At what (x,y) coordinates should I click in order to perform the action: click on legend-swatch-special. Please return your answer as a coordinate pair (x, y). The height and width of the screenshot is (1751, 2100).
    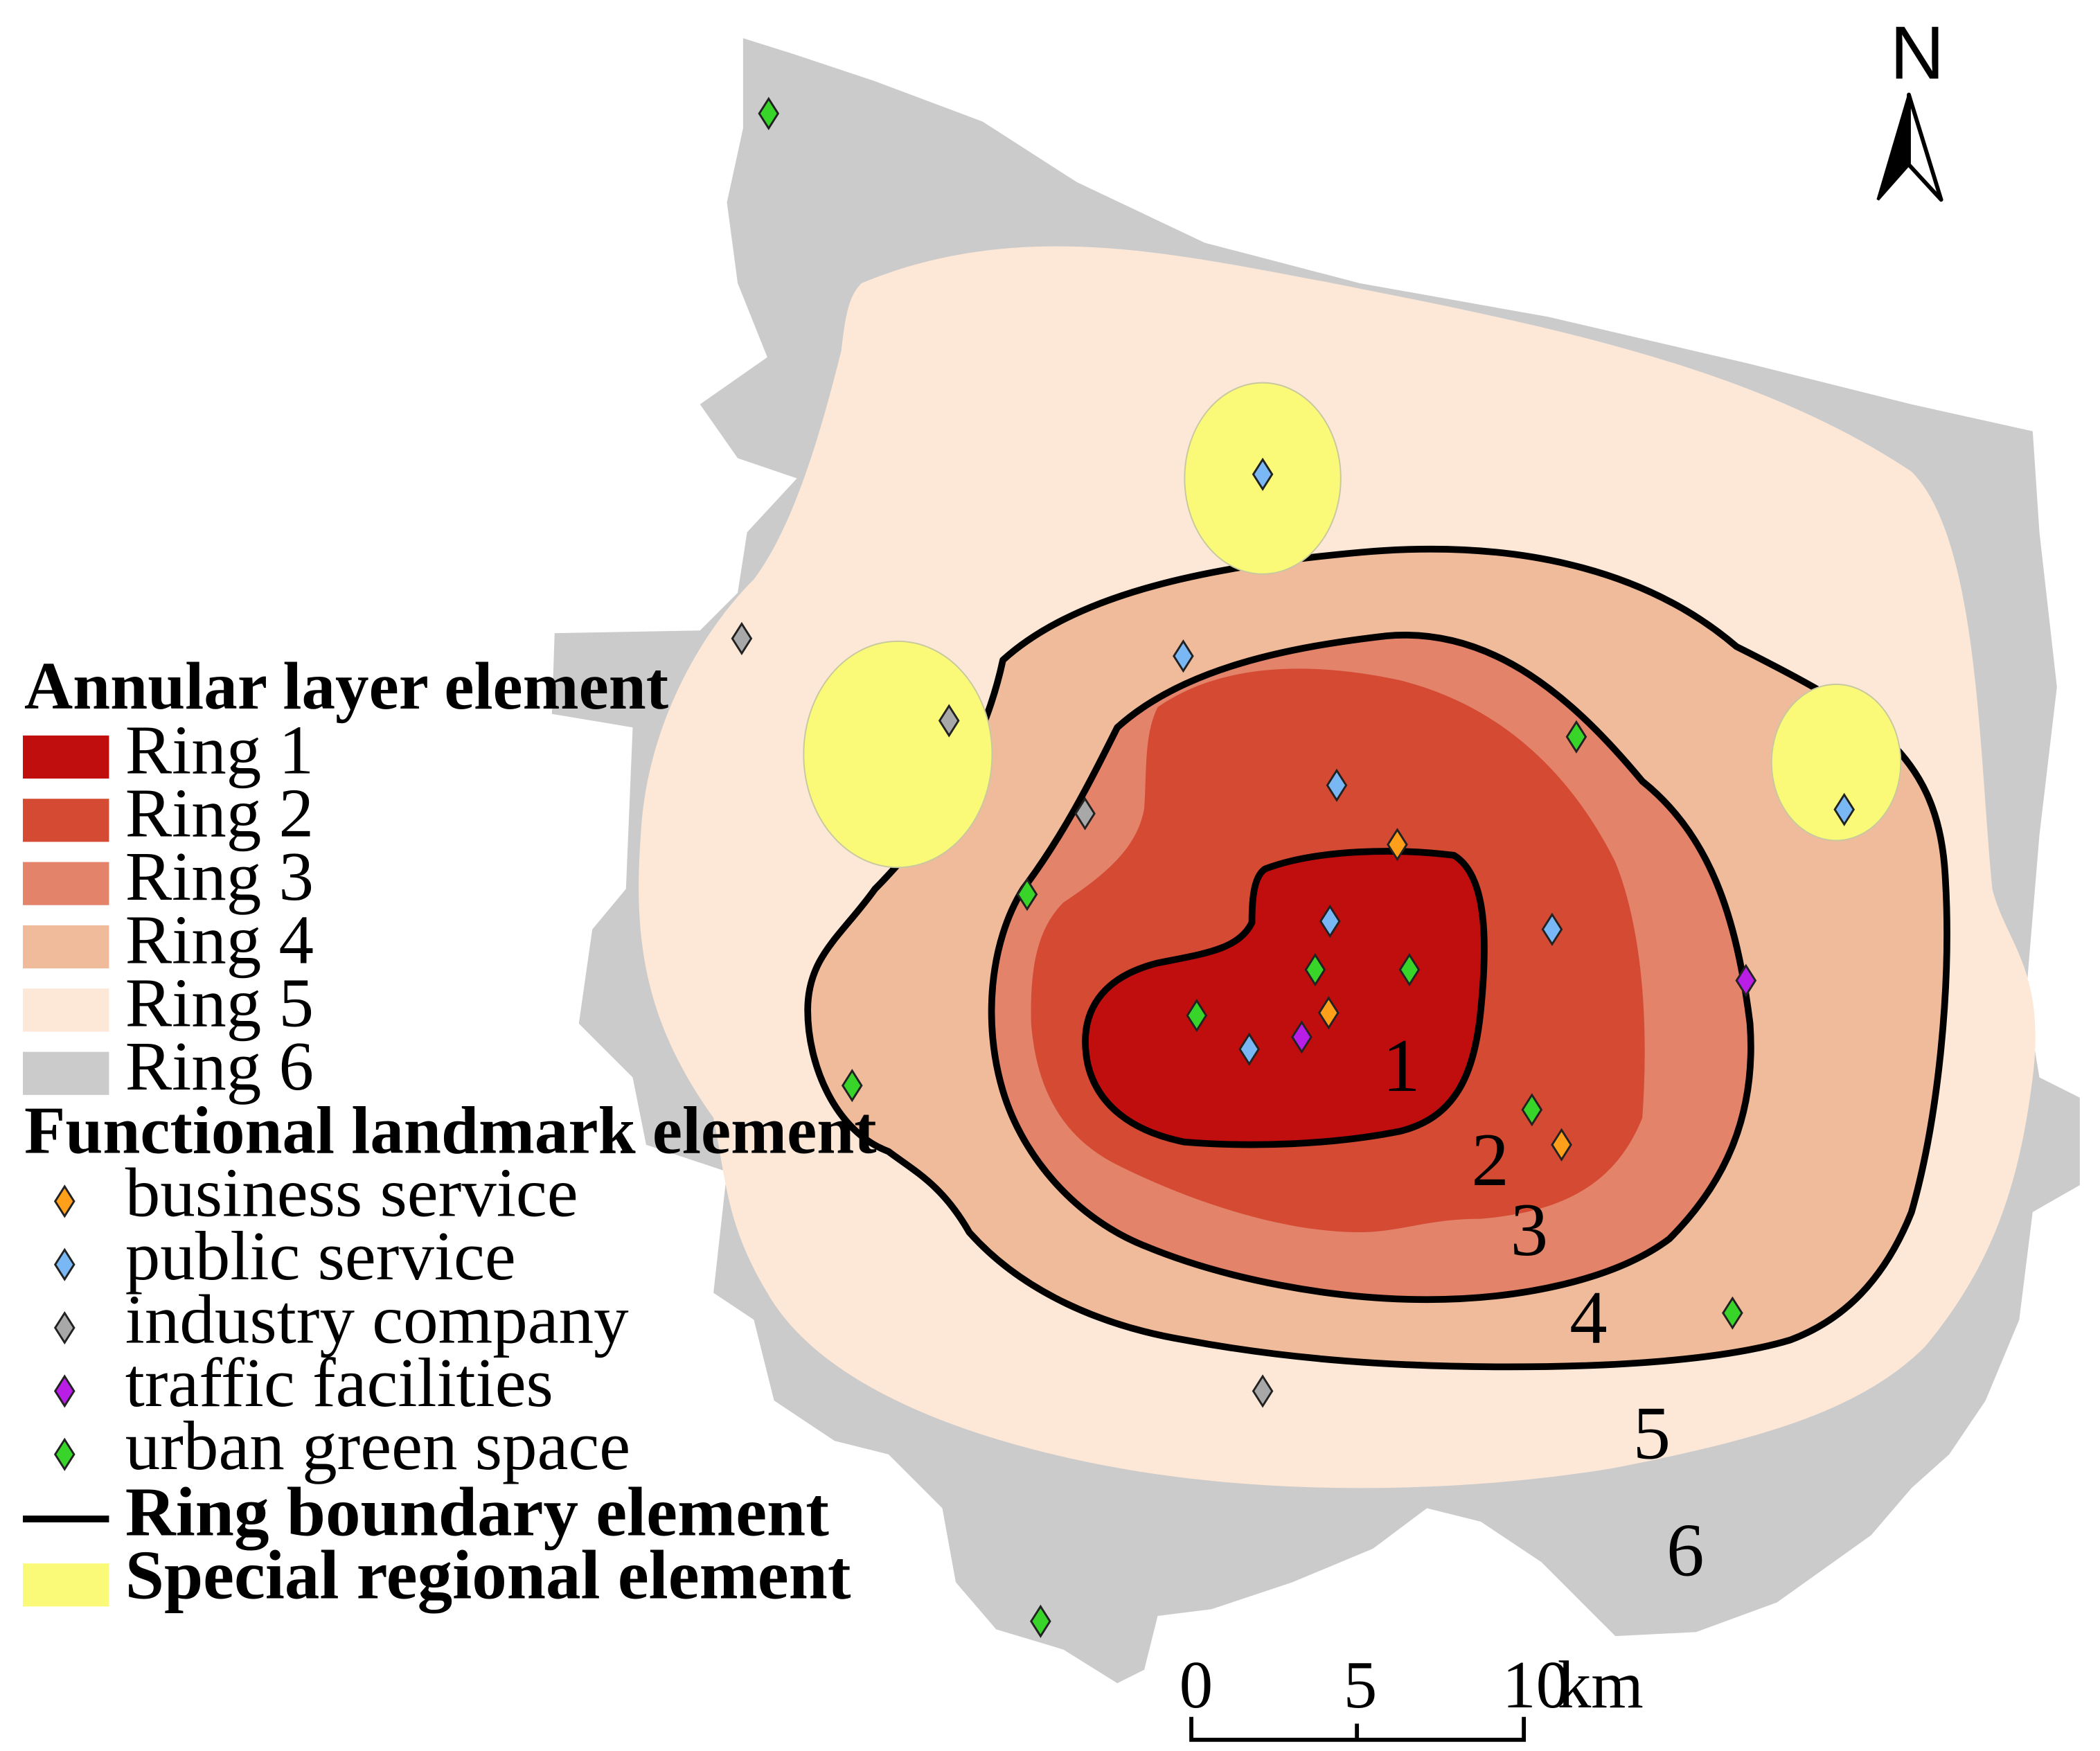
    Looking at the image, I should click on (66, 1585).